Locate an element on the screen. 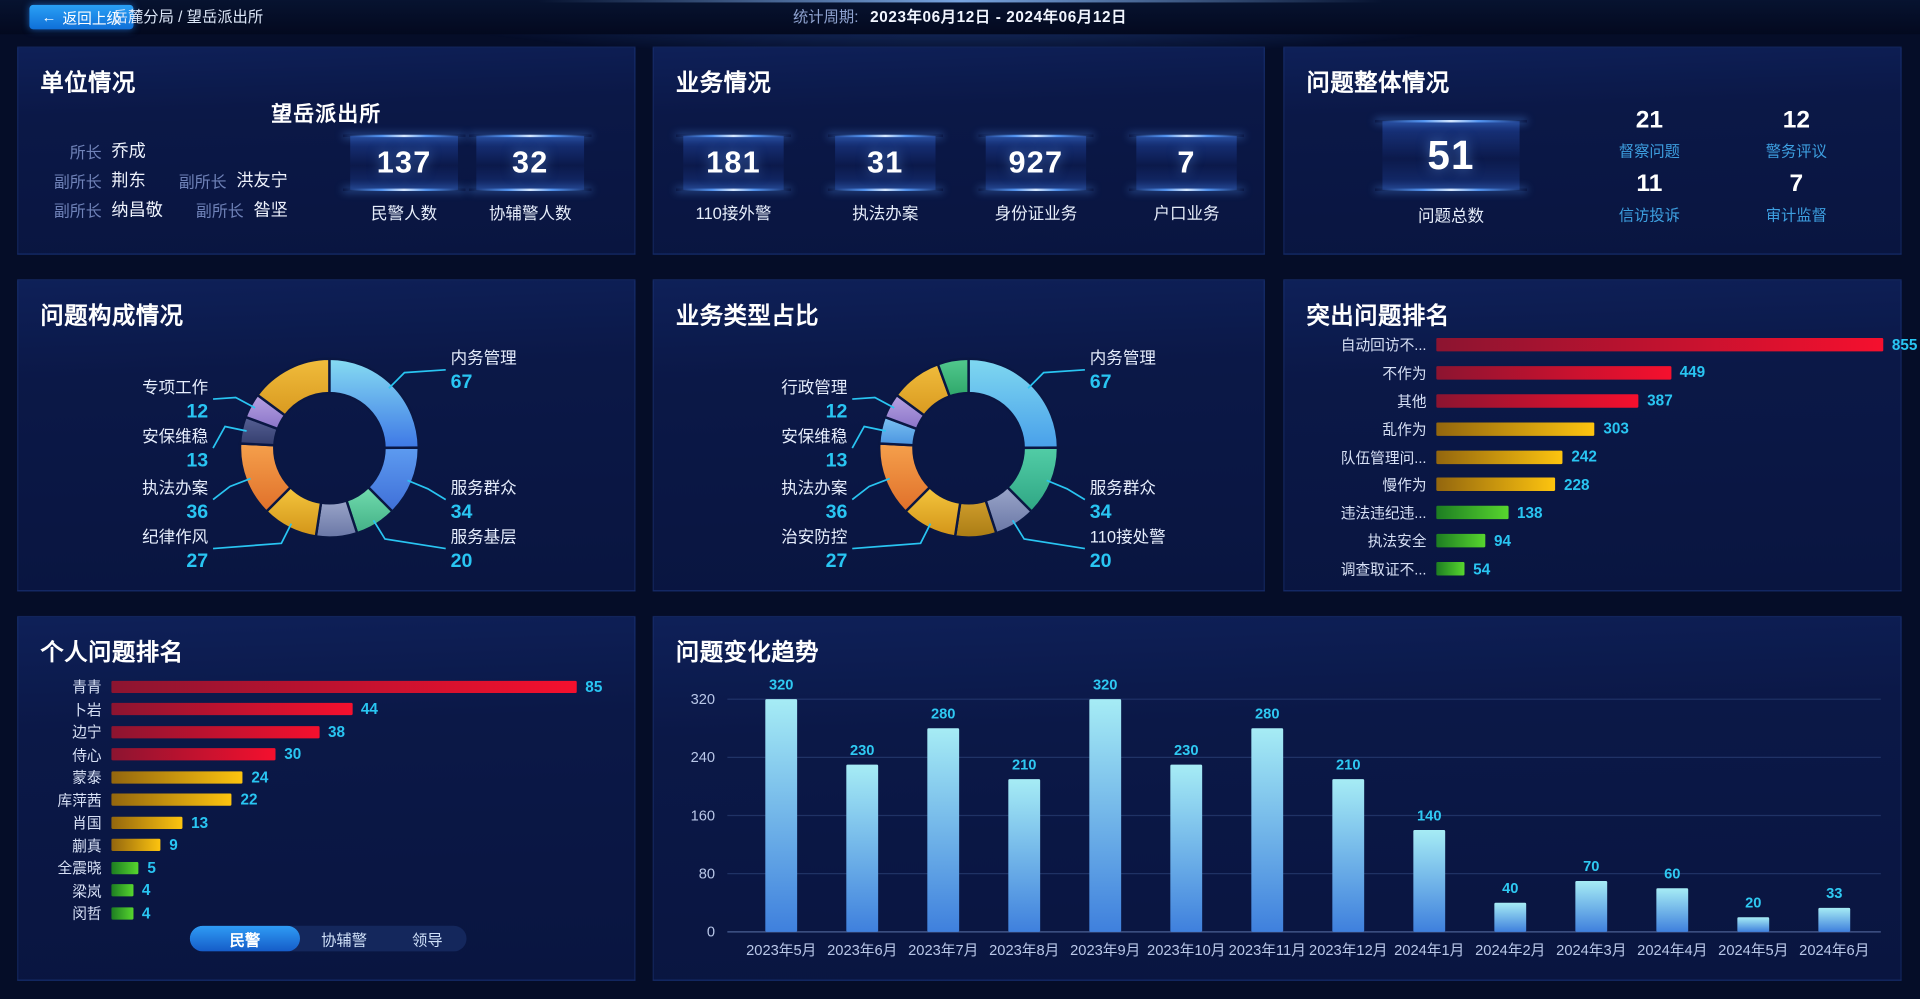 The width and height of the screenshot is (1920, 999). bar-value: 22 is located at coordinates (249, 800).